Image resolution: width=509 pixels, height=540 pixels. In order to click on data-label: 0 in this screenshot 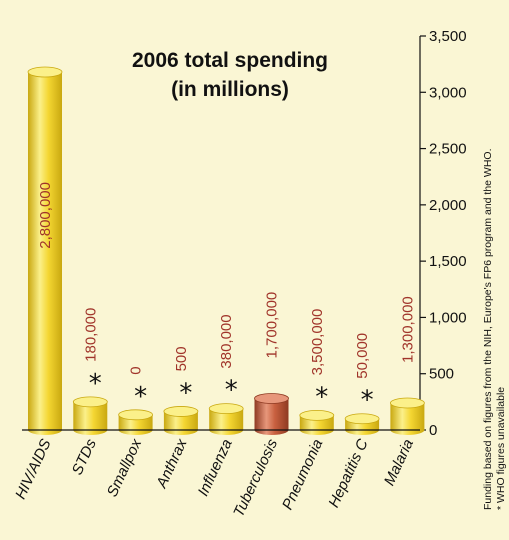, I will do `click(136, 370)`.